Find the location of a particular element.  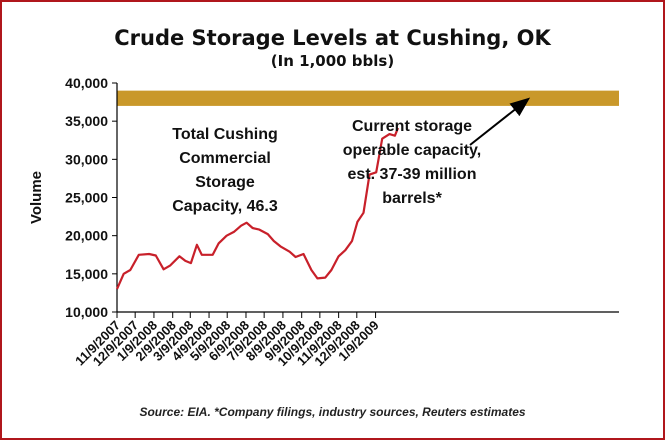

y-tick-label: 40,000 is located at coordinates (86, 83).